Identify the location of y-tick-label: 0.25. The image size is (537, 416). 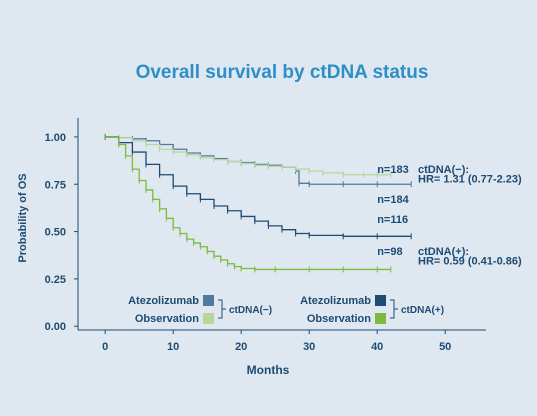
(55, 280).